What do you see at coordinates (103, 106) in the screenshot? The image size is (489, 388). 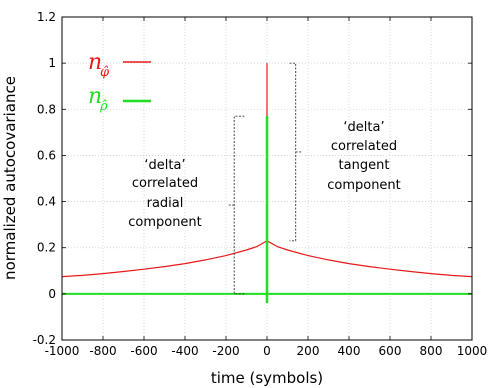 I see `legend-subscript-rho: ρ̂` at bounding box center [103, 106].